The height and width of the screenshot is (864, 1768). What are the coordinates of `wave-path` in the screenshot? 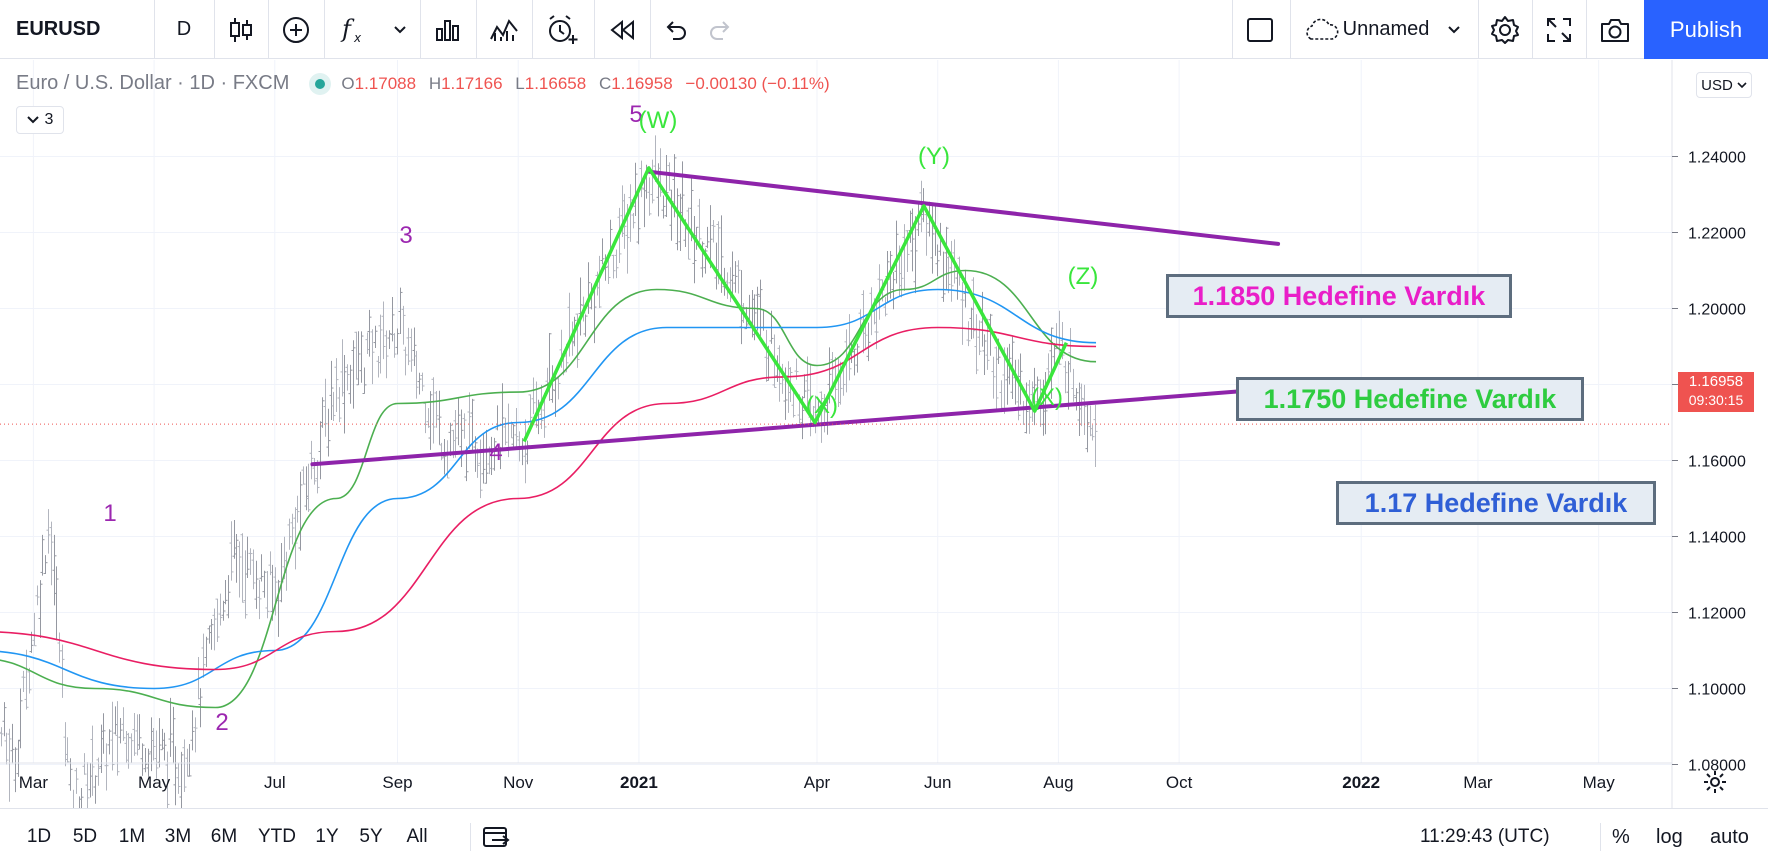 It's located at (795, 304).